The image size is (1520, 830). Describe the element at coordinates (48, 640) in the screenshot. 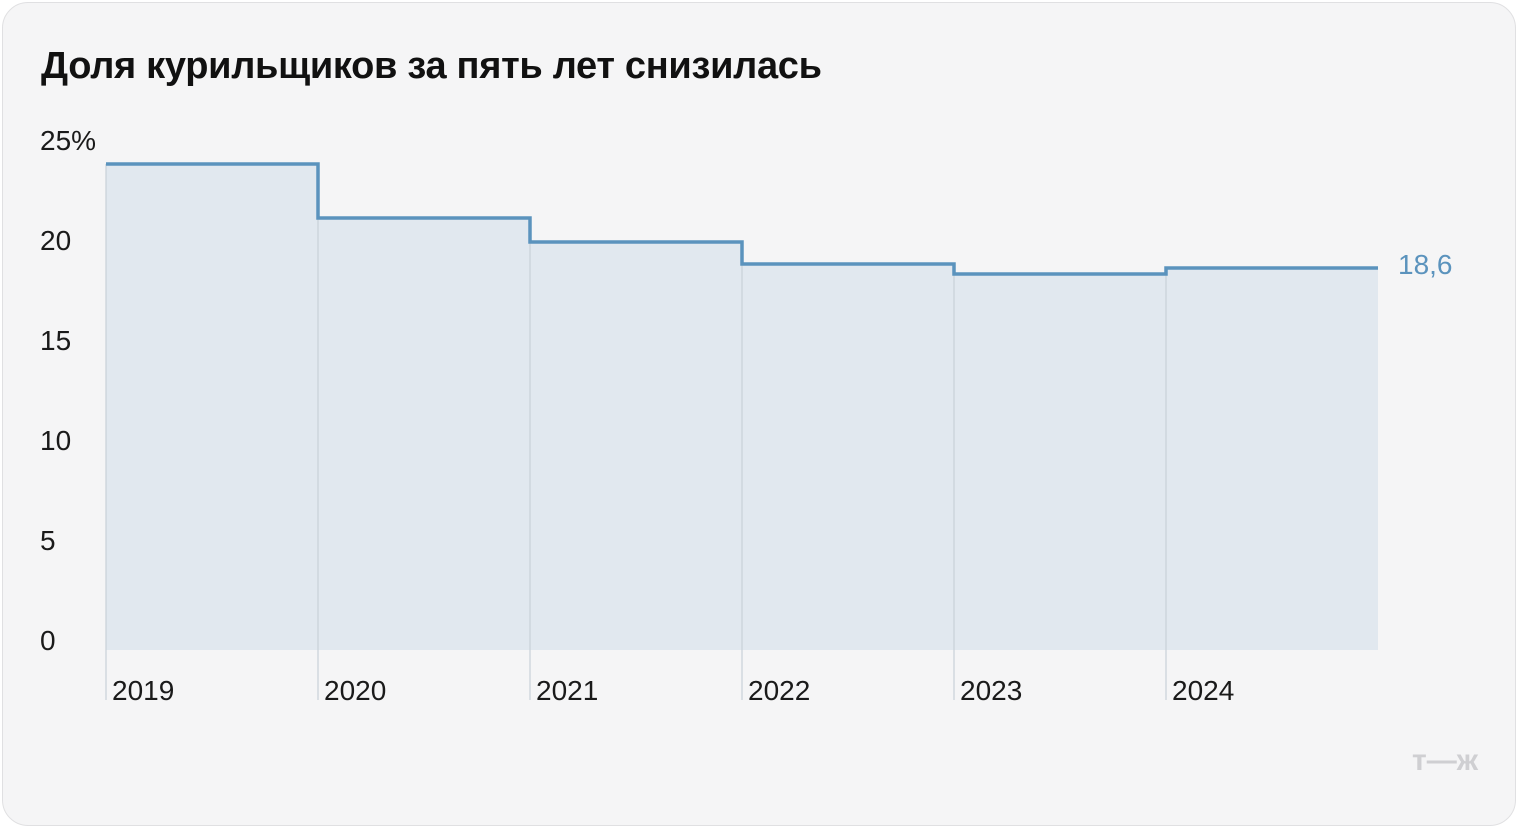

I see `y-tick-0: 0` at that location.